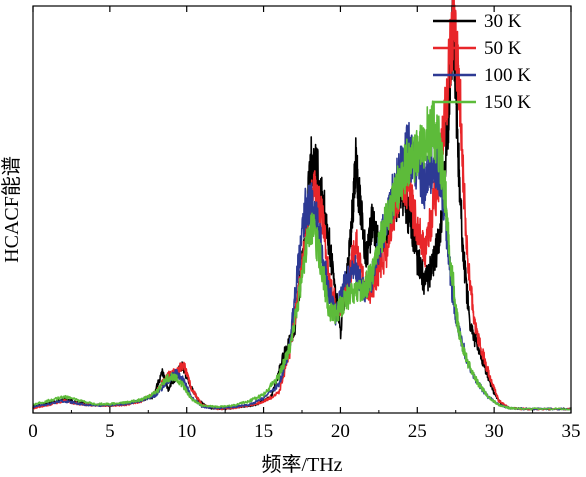 Image resolution: width=586 pixels, height=477 pixels. What do you see at coordinates (110, 431) in the screenshot?
I see `x-tick-label: 5` at bounding box center [110, 431].